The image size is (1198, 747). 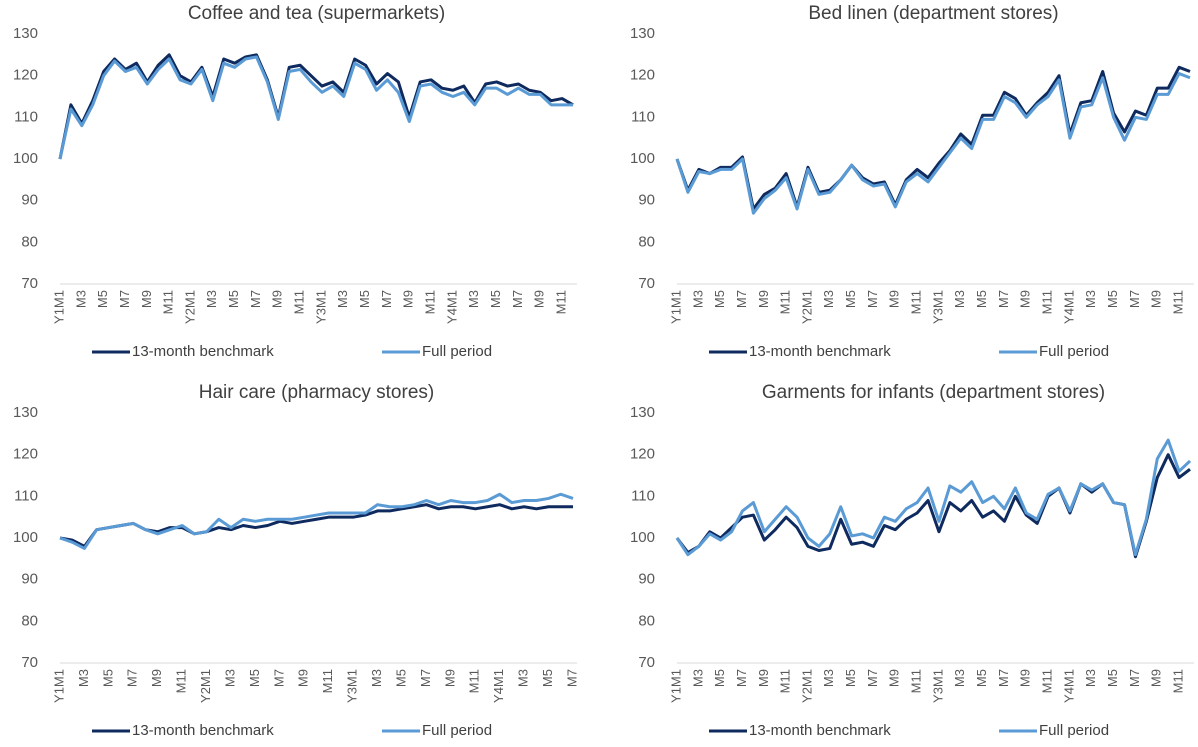 I want to click on chart-title: Bed linen (department stores), so click(x=933, y=13).